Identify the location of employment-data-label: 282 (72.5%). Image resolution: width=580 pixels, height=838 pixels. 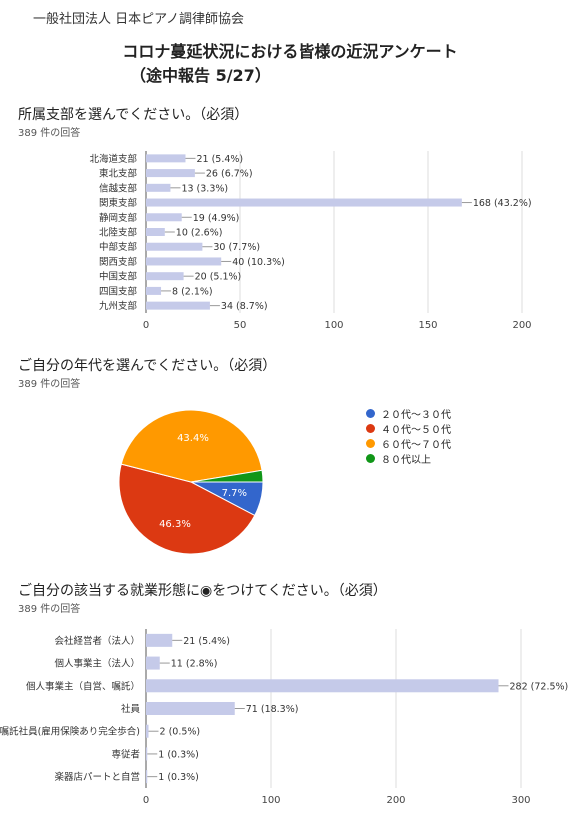
(539, 686).